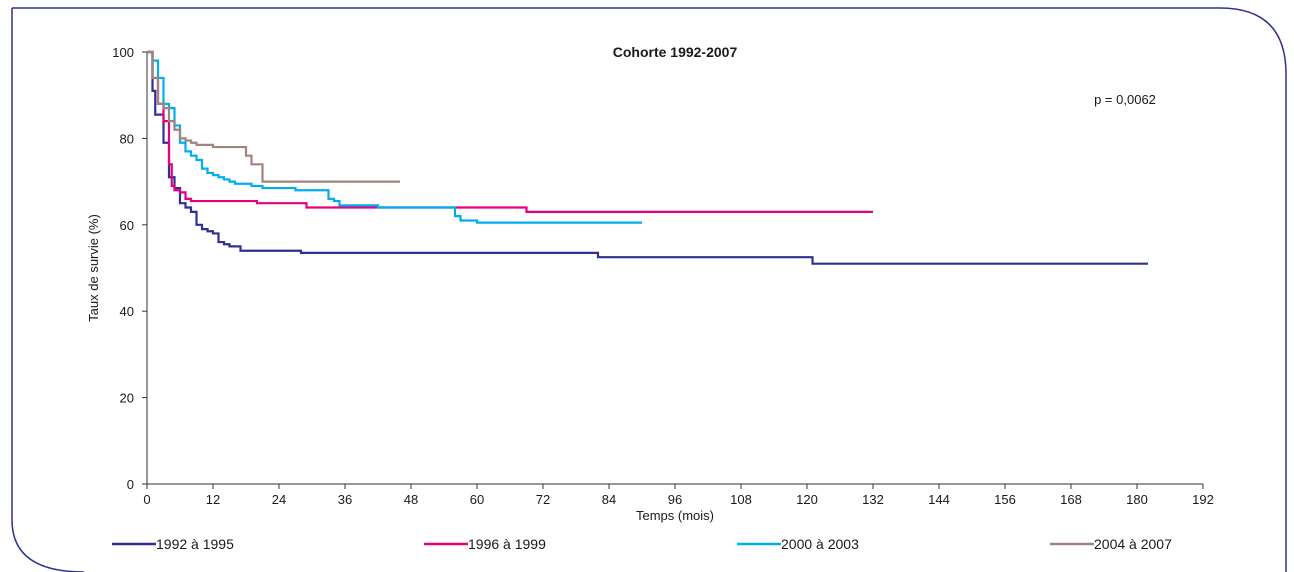 The image size is (1294, 572). Describe the element at coordinates (609, 499) in the screenshot. I see `x-tick-label: 84` at that location.